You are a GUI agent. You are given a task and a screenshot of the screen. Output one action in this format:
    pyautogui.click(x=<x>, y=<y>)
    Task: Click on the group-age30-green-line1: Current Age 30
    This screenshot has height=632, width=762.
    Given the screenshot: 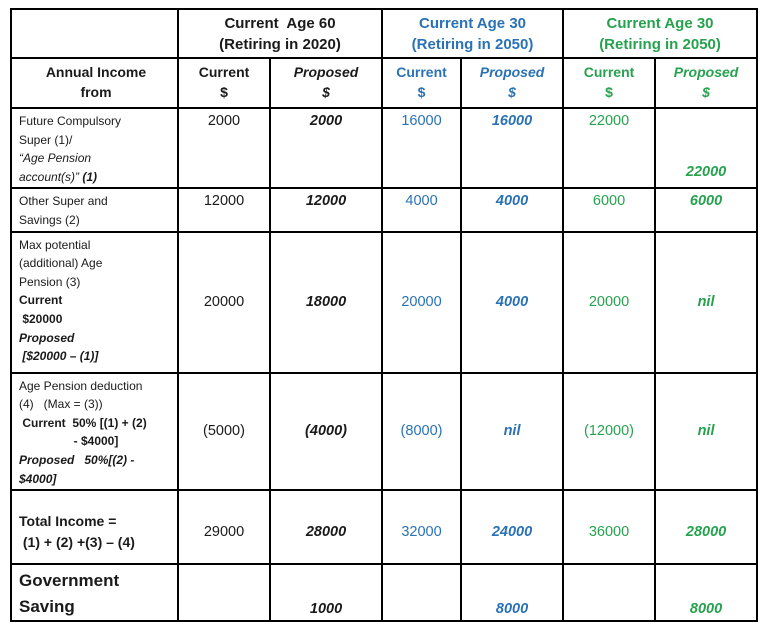 What is the action you would take?
    pyautogui.click(x=660, y=23)
    